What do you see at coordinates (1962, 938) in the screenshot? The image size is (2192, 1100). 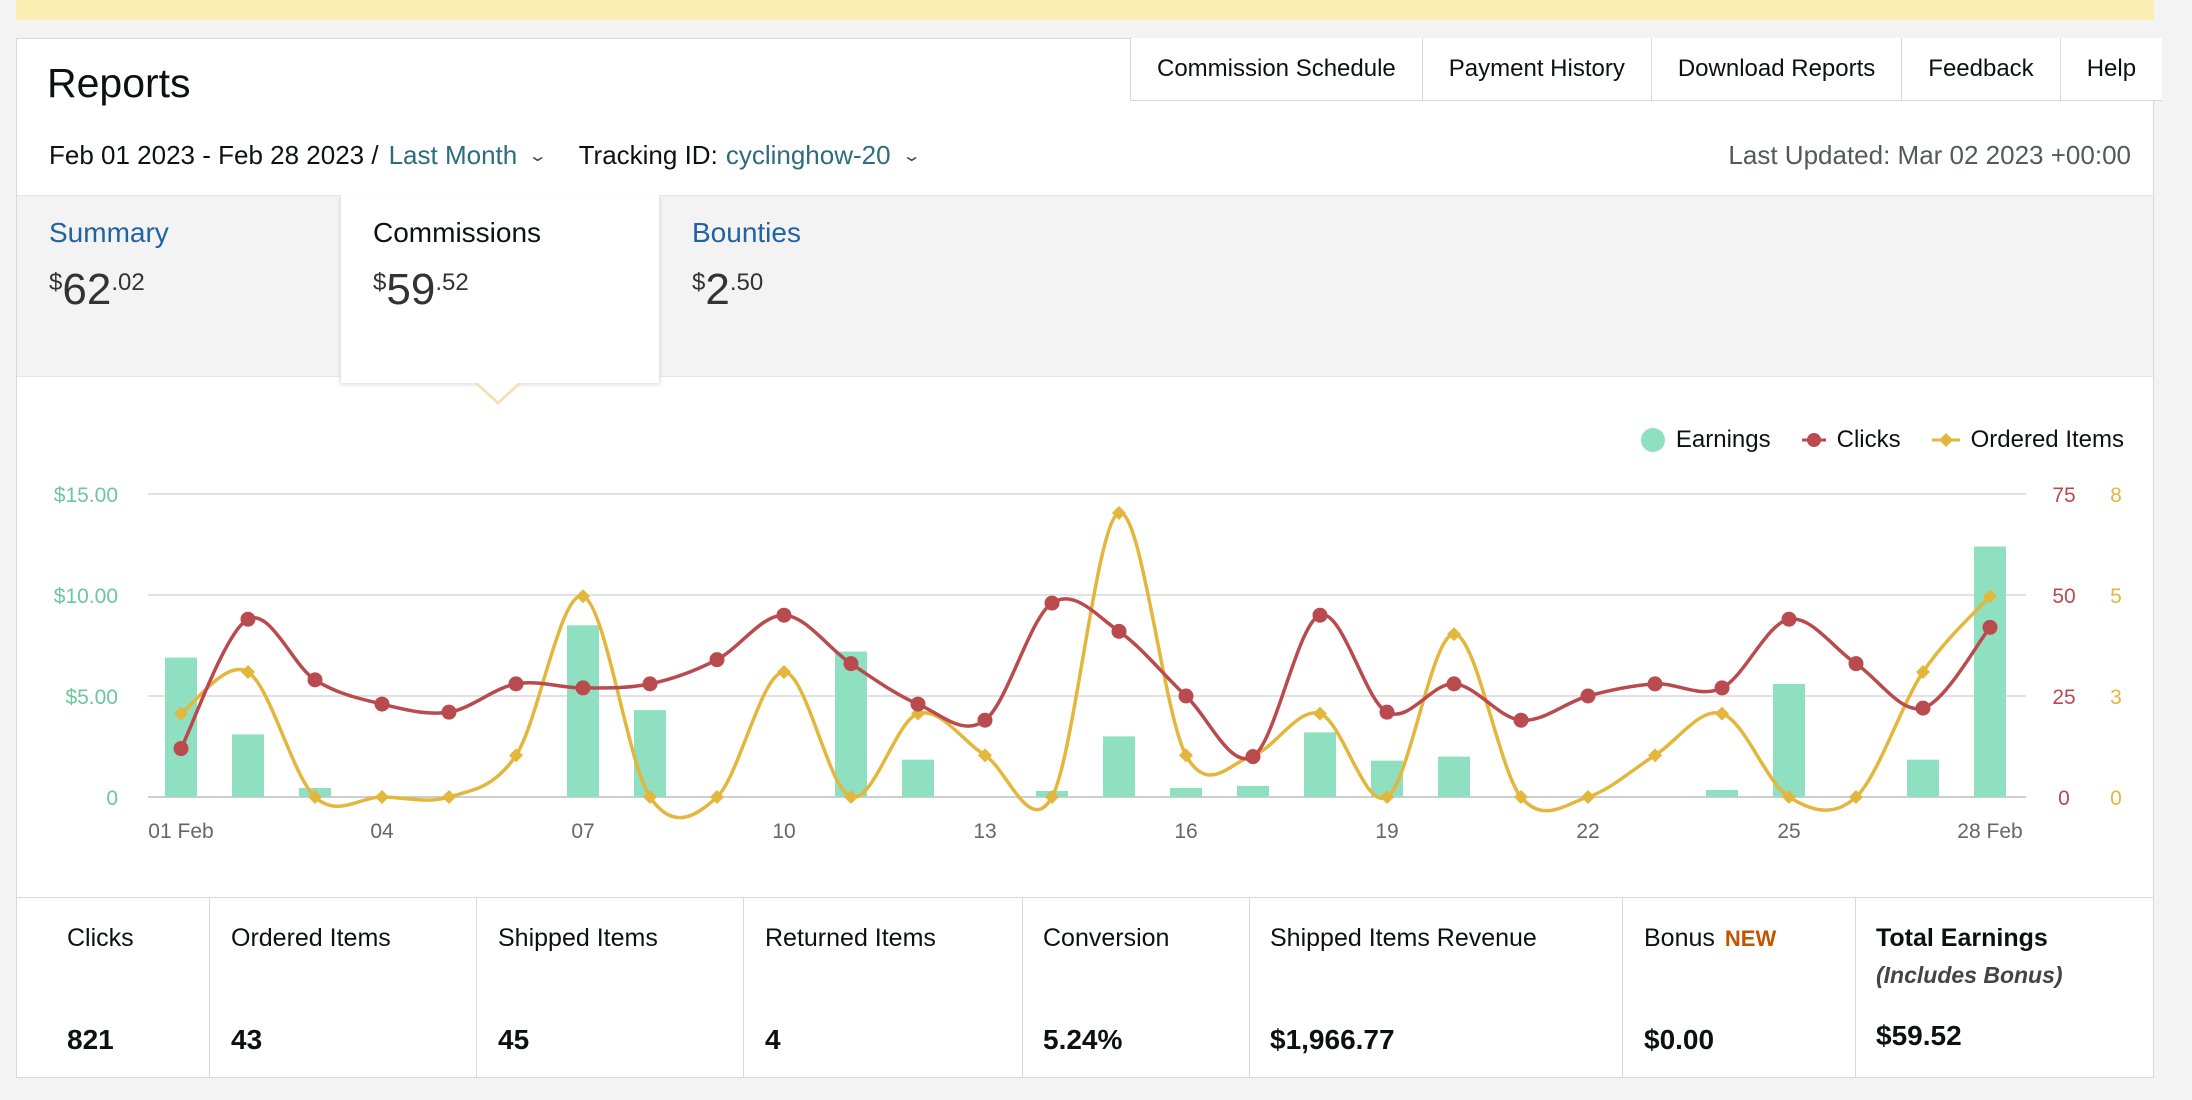 I see `stat-label: Total Earnings` at bounding box center [1962, 938].